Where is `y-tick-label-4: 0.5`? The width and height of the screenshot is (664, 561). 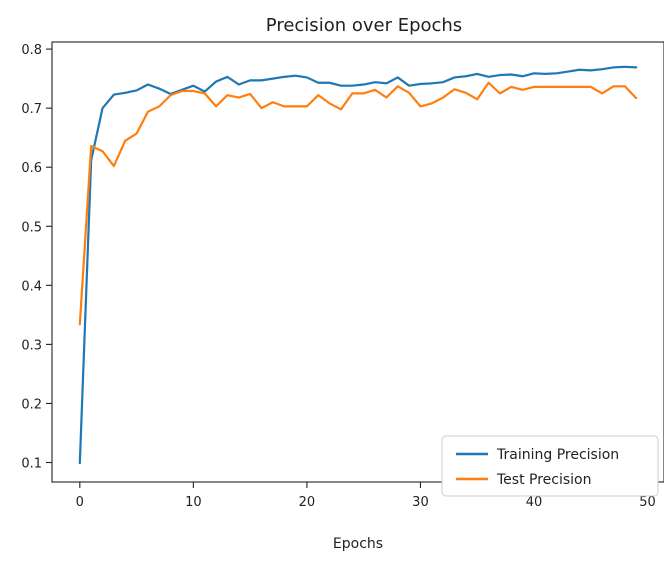
y-tick-label-4: 0.5 is located at coordinates (31, 227).